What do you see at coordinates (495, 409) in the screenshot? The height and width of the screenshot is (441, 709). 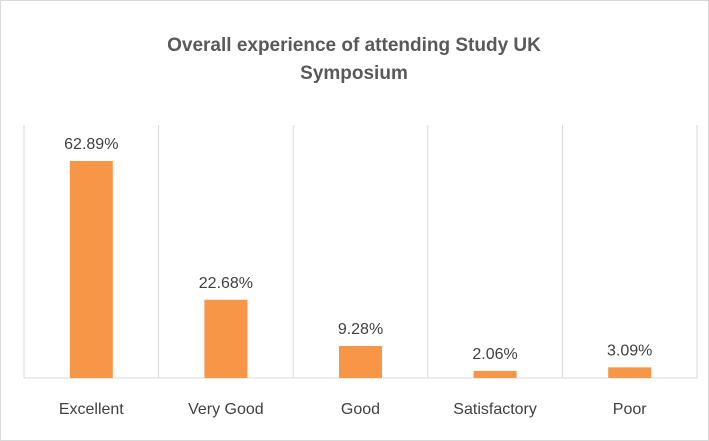 I see `x-tick-label: Satisfactory` at bounding box center [495, 409].